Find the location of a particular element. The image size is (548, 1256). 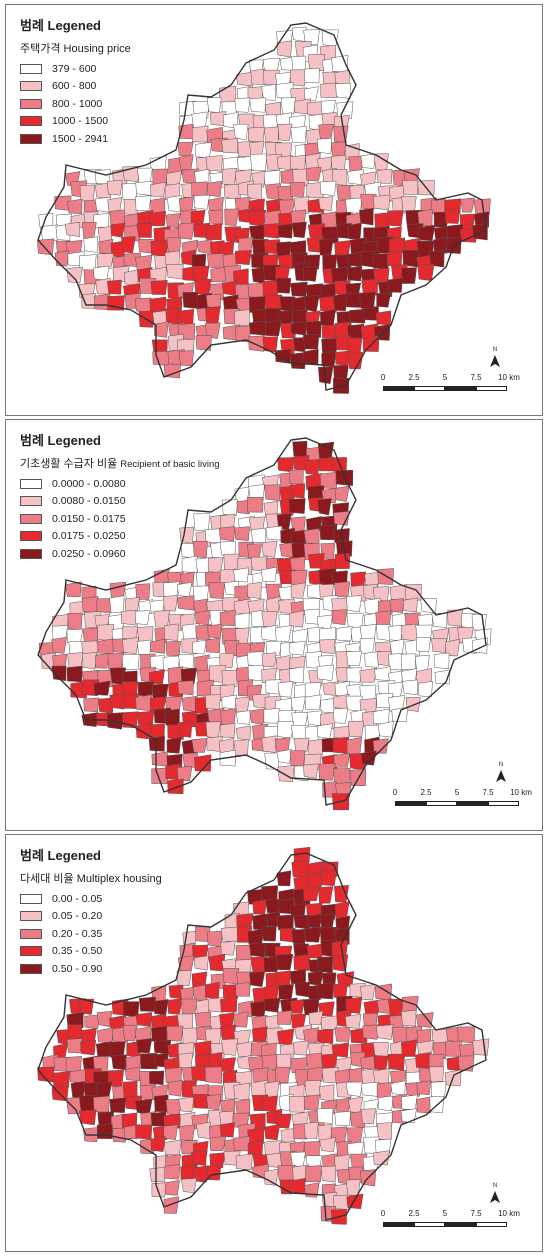

legend-label: 1000 - 1500 is located at coordinates (80, 121).